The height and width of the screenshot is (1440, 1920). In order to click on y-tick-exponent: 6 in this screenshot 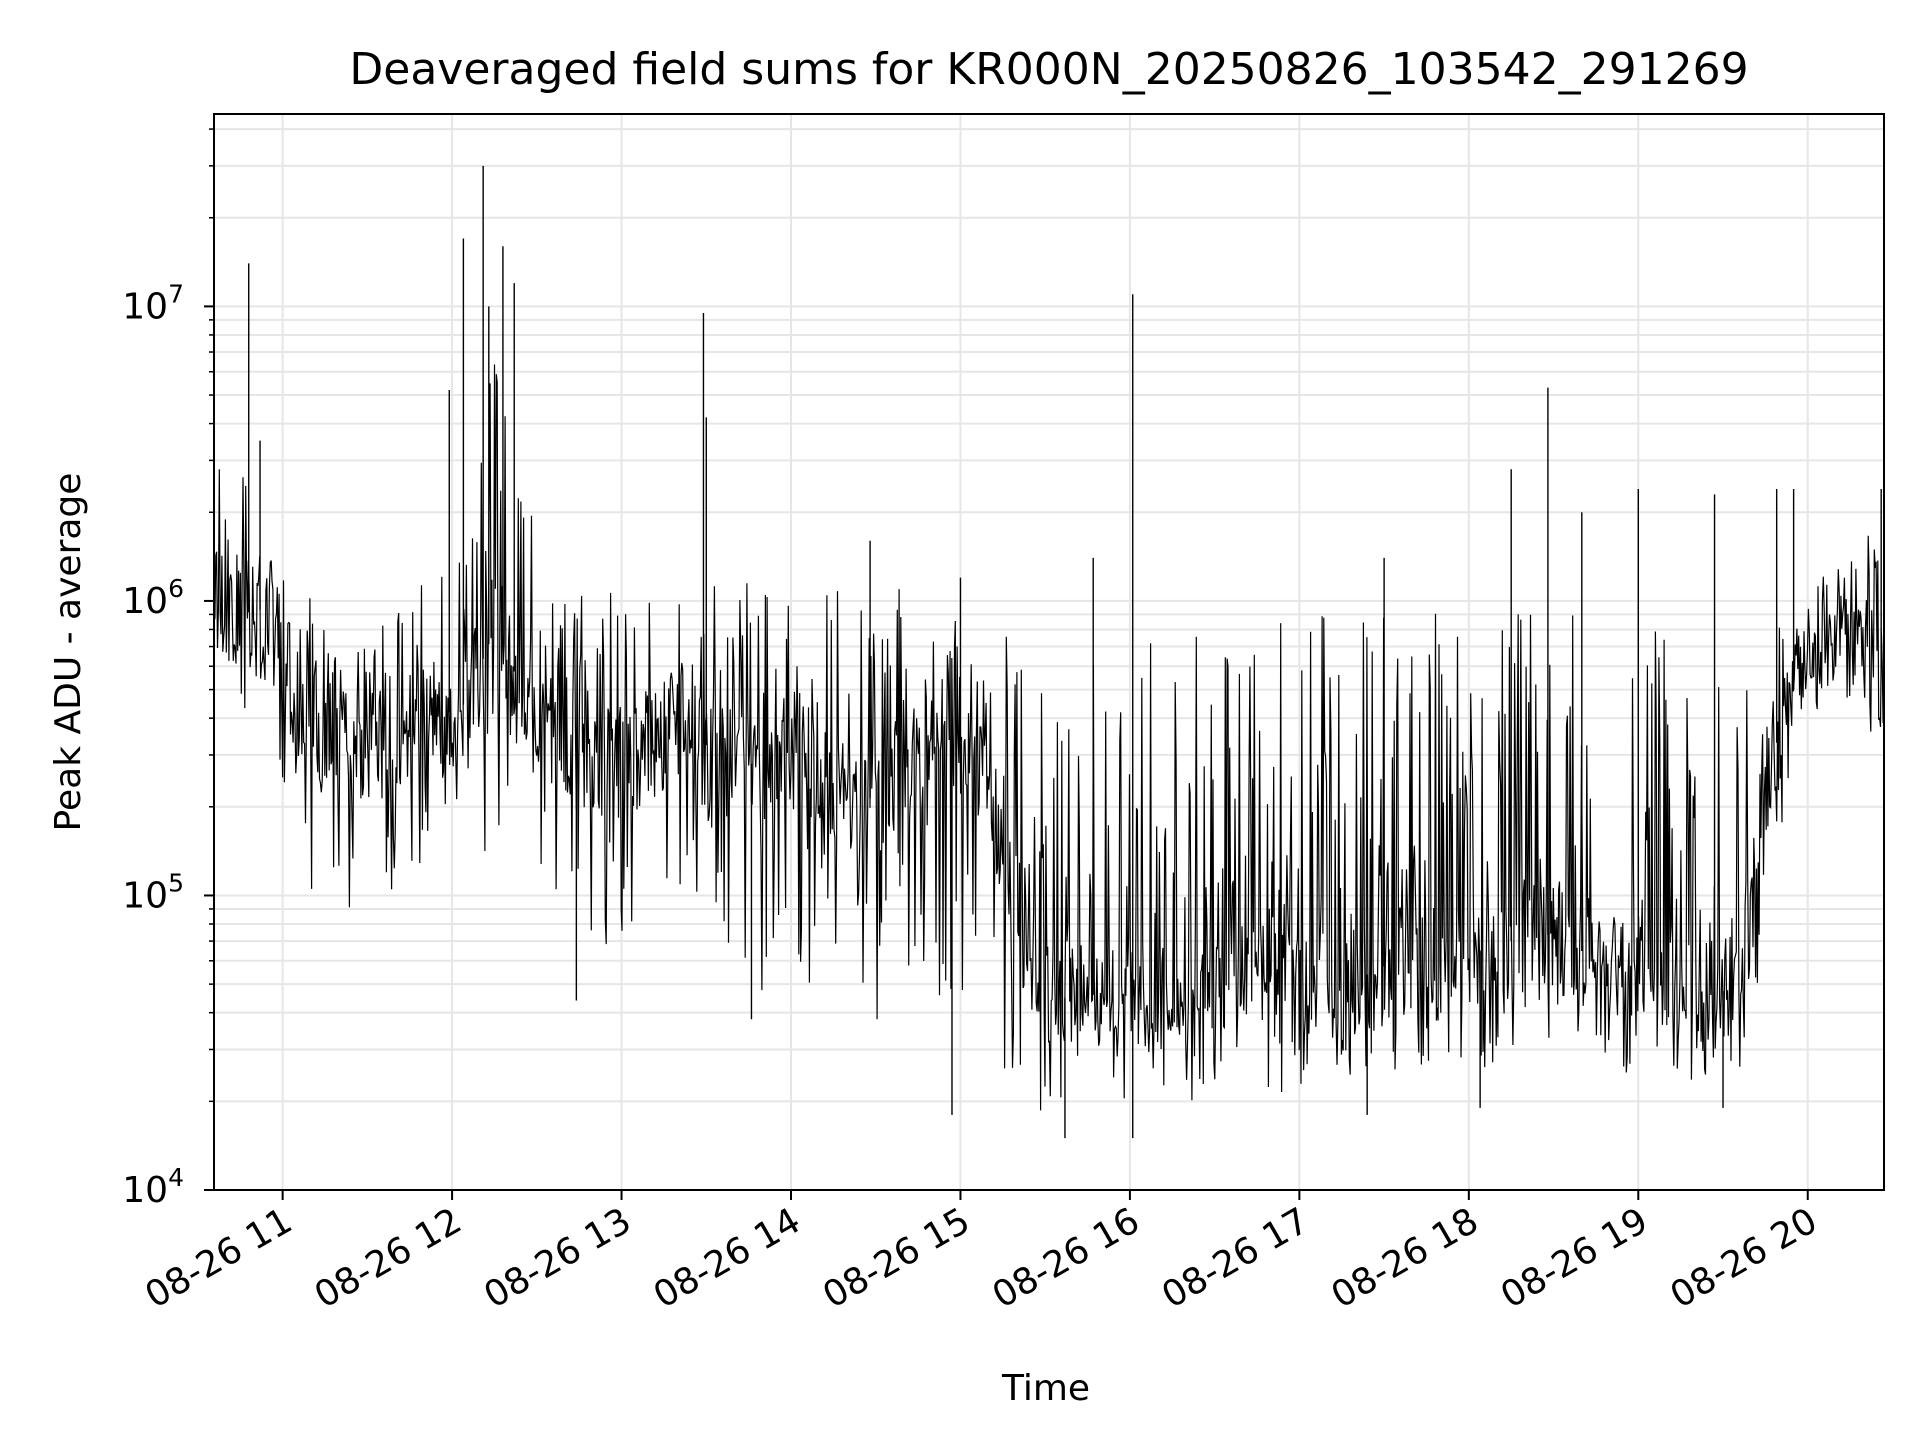, I will do `click(176, 588)`.